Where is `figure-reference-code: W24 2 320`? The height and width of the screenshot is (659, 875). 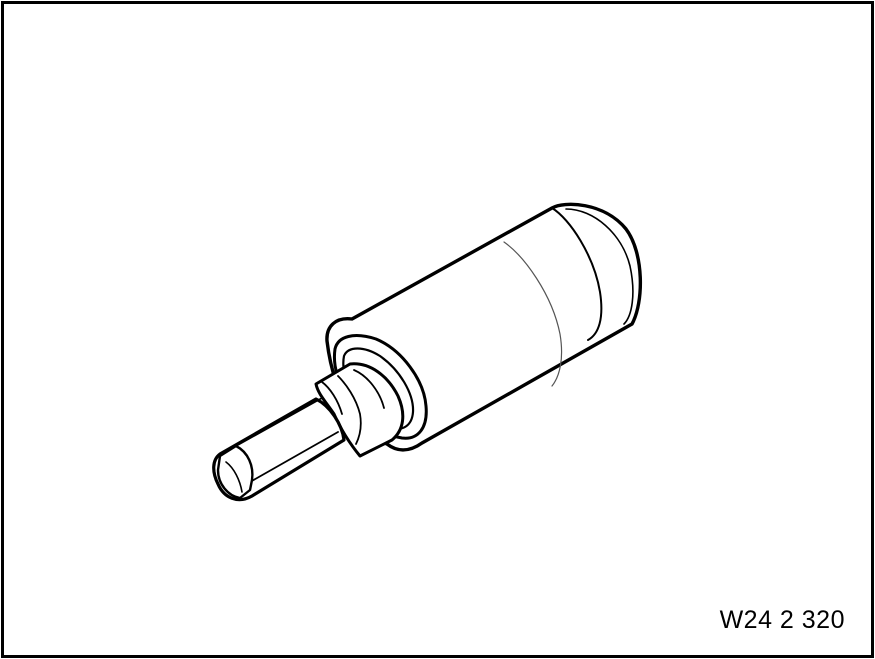 figure-reference-code: W24 2 320 is located at coordinates (782, 620).